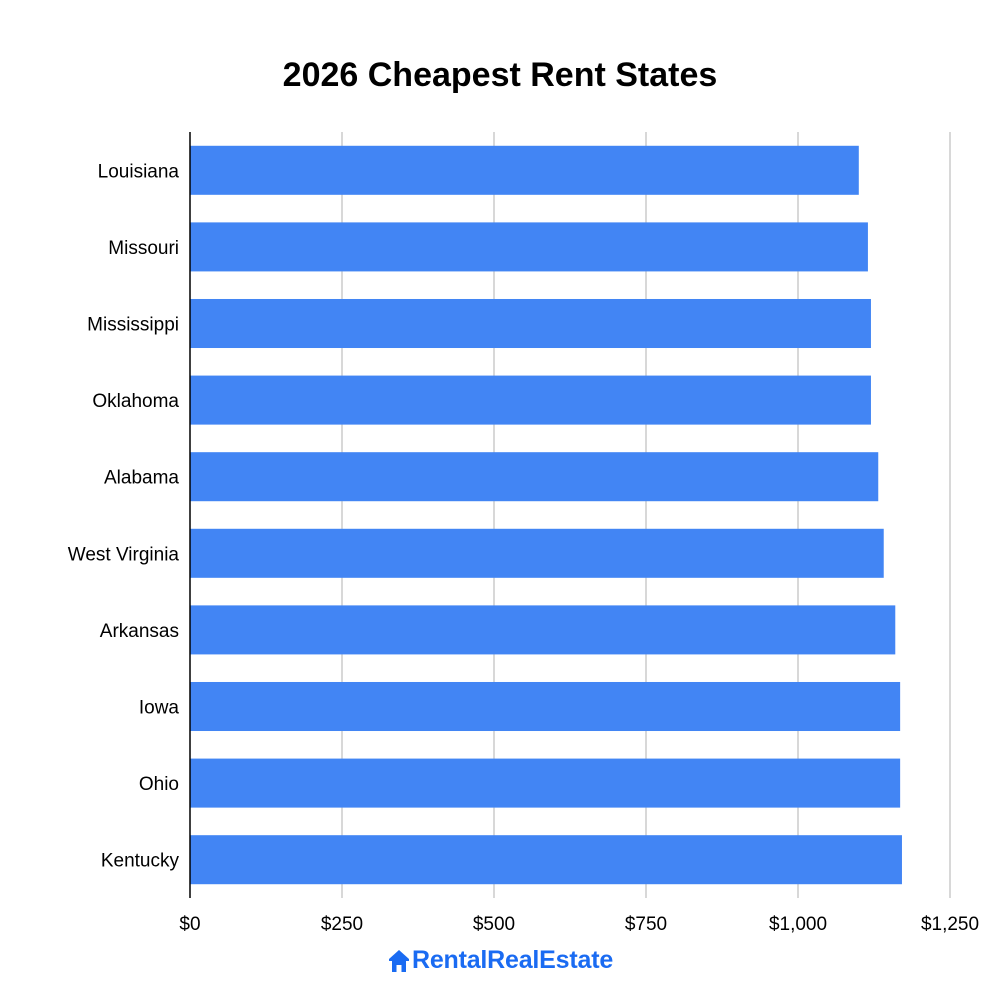 The width and height of the screenshot is (1000, 1000). I want to click on category-label: Louisiana, so click(139, 171).